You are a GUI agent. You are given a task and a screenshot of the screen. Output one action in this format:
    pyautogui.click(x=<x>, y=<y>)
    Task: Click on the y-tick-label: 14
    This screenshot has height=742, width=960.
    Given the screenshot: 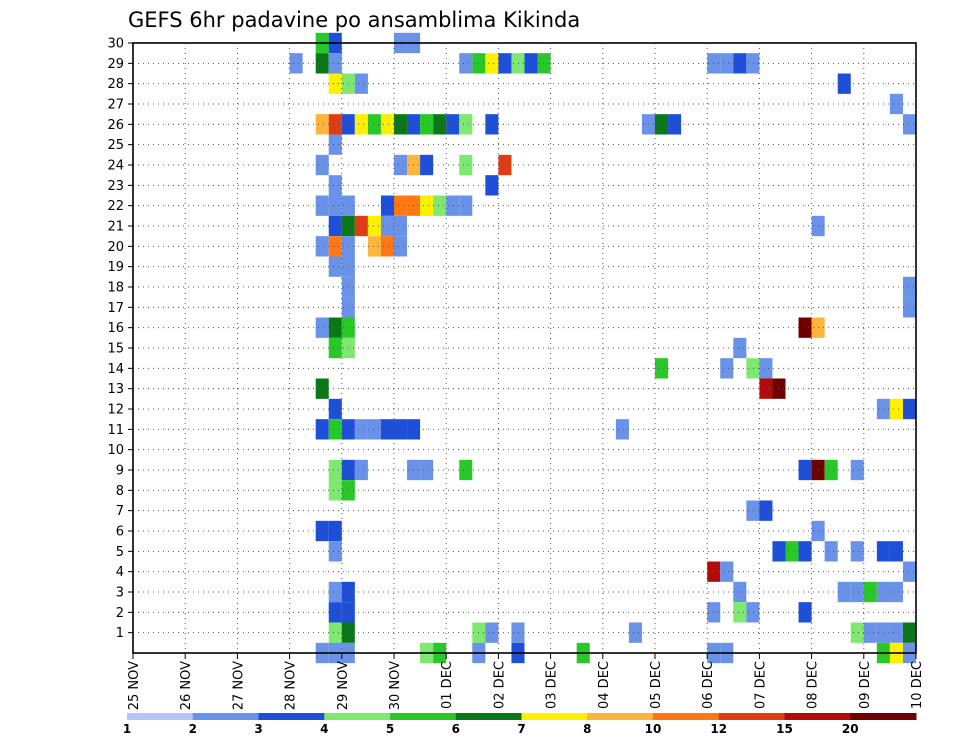 What is the action you would take?
    pyautogui.click(x=115, y=369)
    